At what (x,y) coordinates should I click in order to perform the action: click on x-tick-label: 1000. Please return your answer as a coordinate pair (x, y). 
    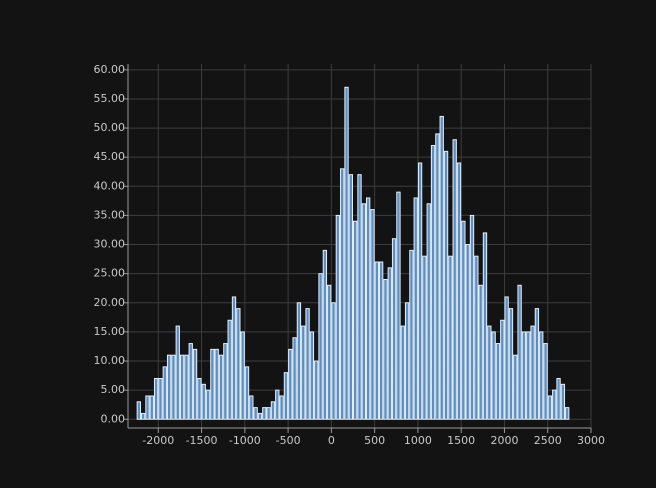
    Looking at the image, I should click on (418, 440).